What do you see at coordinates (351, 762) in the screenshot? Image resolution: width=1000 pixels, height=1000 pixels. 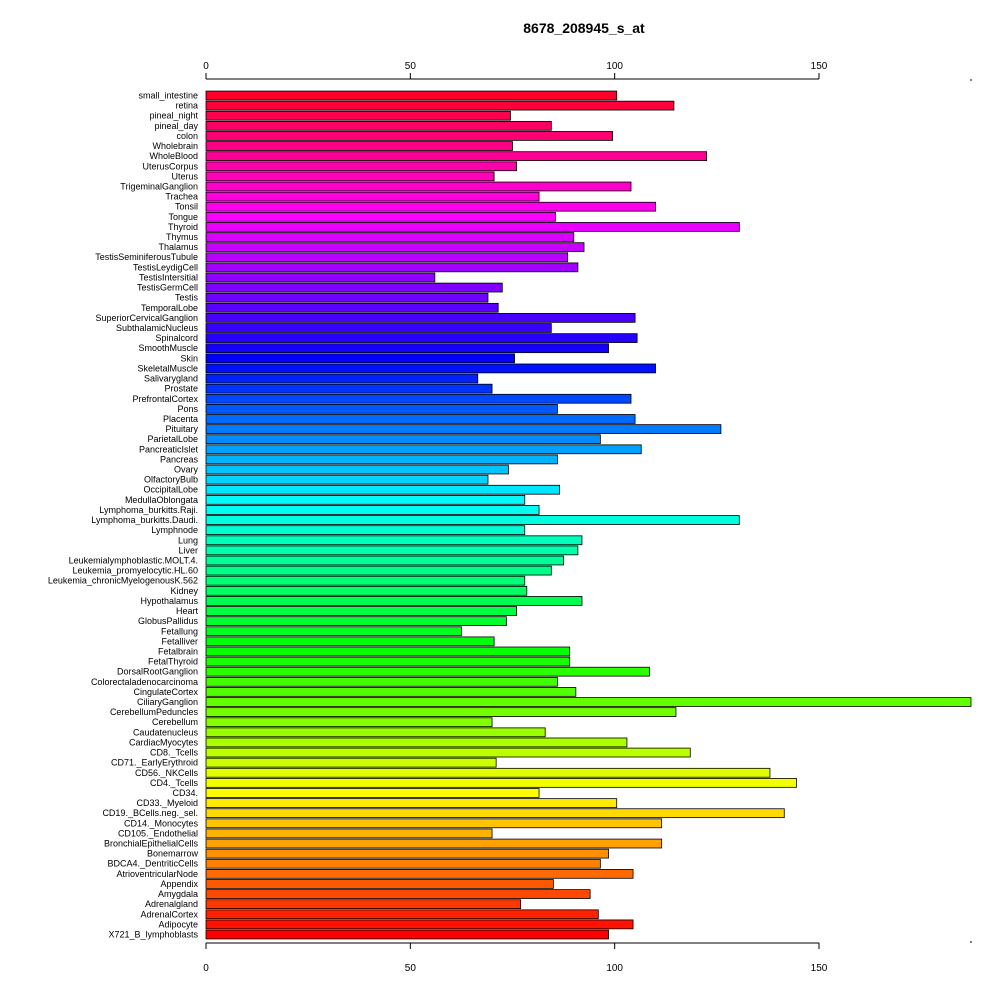 I see `bar-CD71._EarlyErythroid` at bounding box center [351, 762].